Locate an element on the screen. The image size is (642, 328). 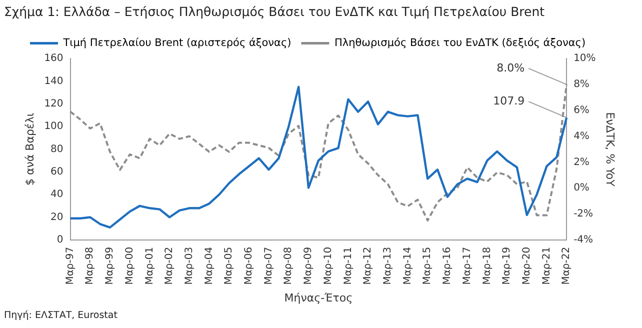
y2-tick-label: -2% is located at coordinates (584, 214).